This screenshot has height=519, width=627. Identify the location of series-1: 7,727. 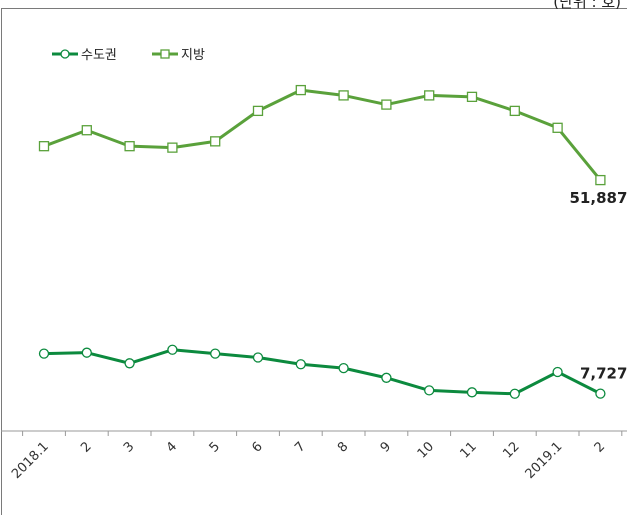
(333, 371).